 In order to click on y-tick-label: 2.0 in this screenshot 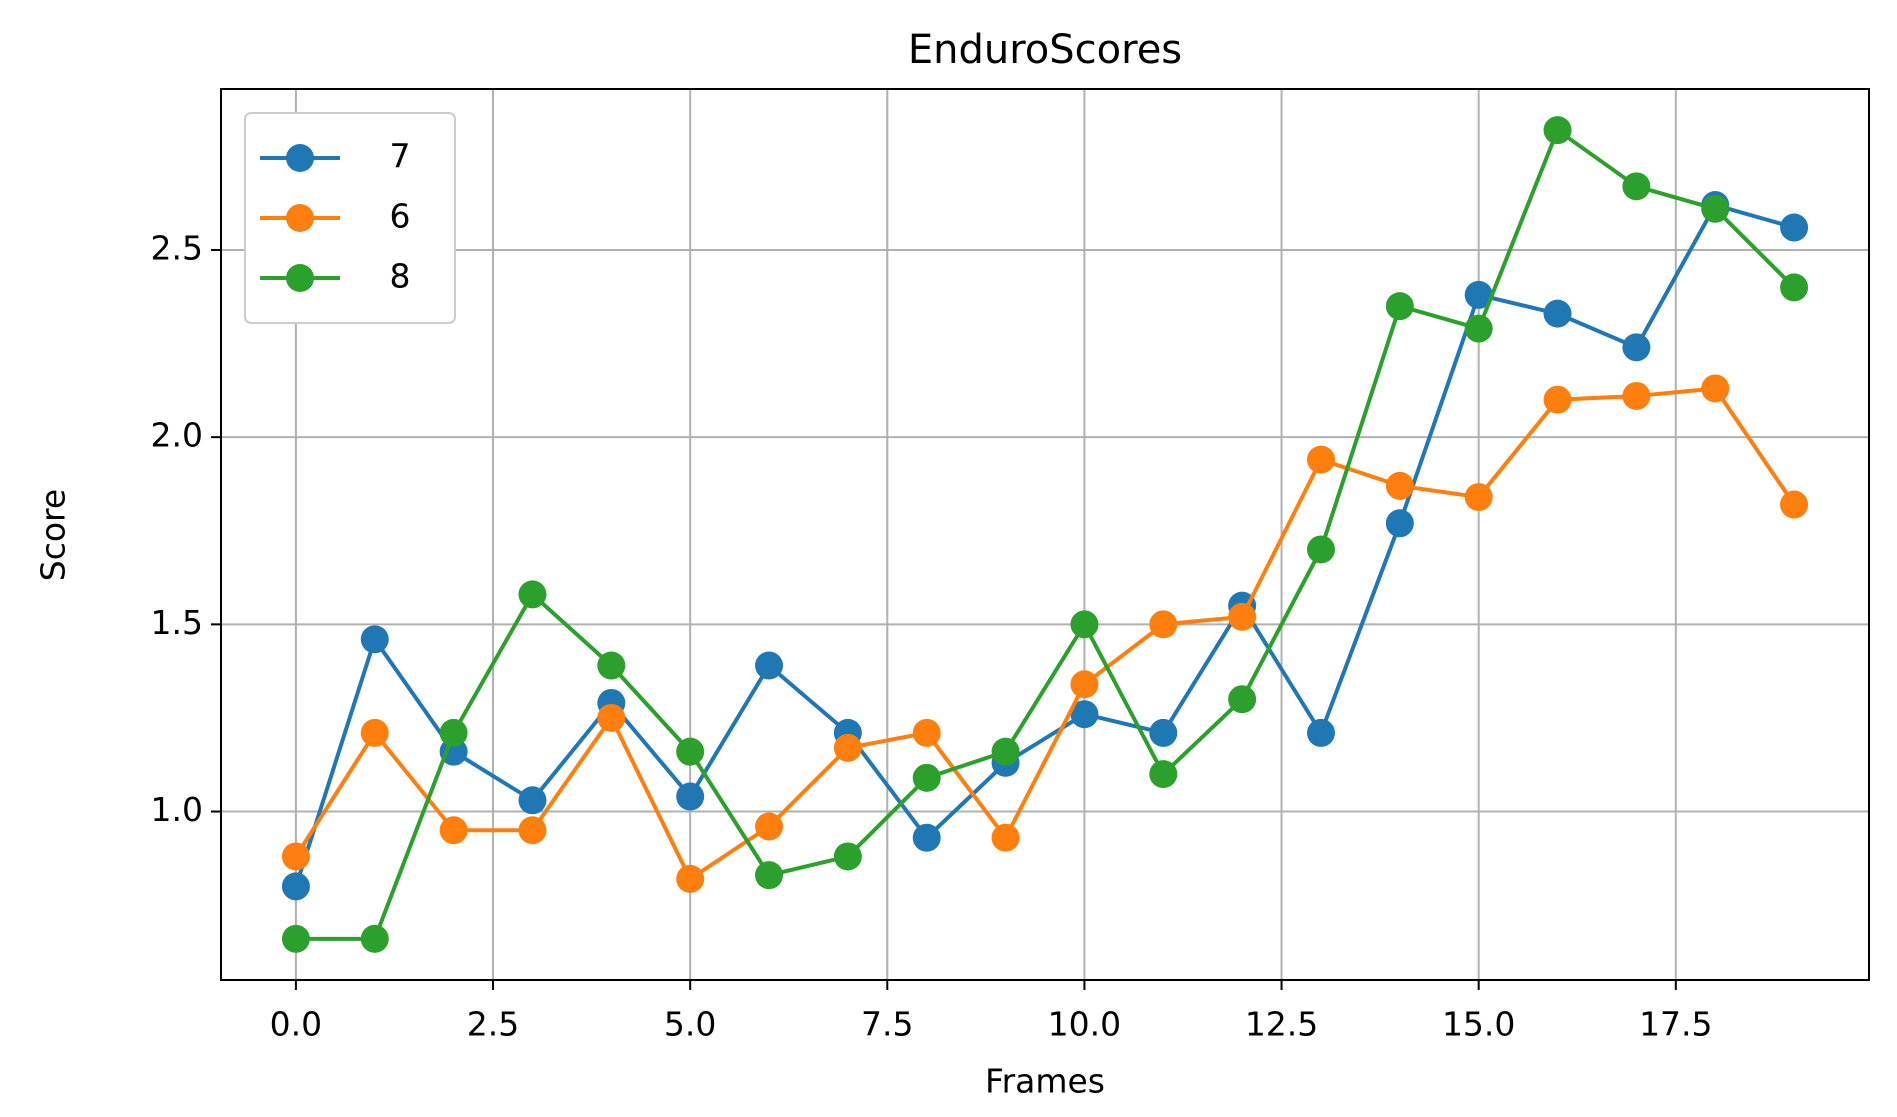, I will do `click(177, 435)`.